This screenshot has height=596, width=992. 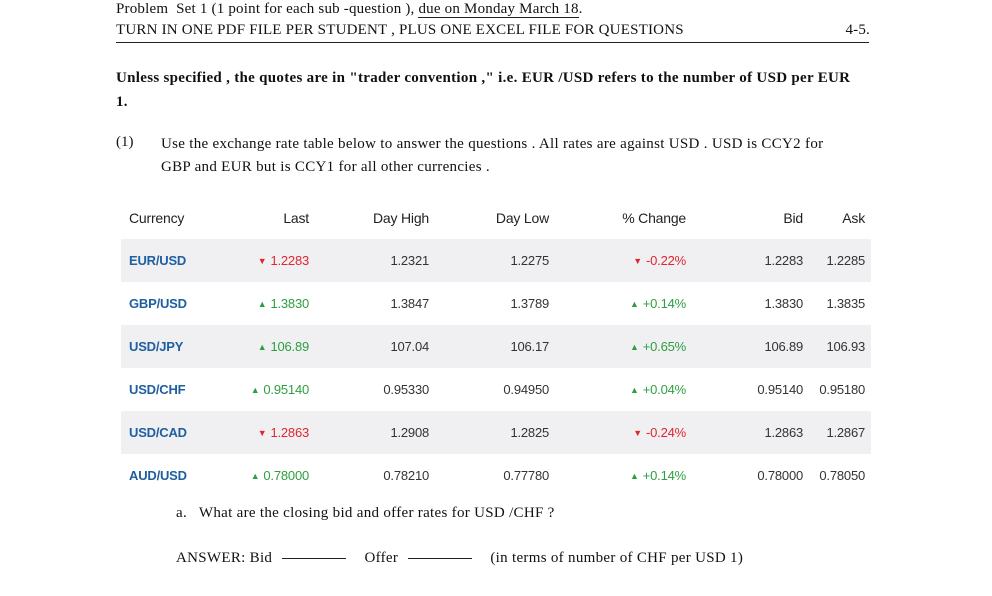 I want to click on header-currency: Currency, so click(x=157, y=218).